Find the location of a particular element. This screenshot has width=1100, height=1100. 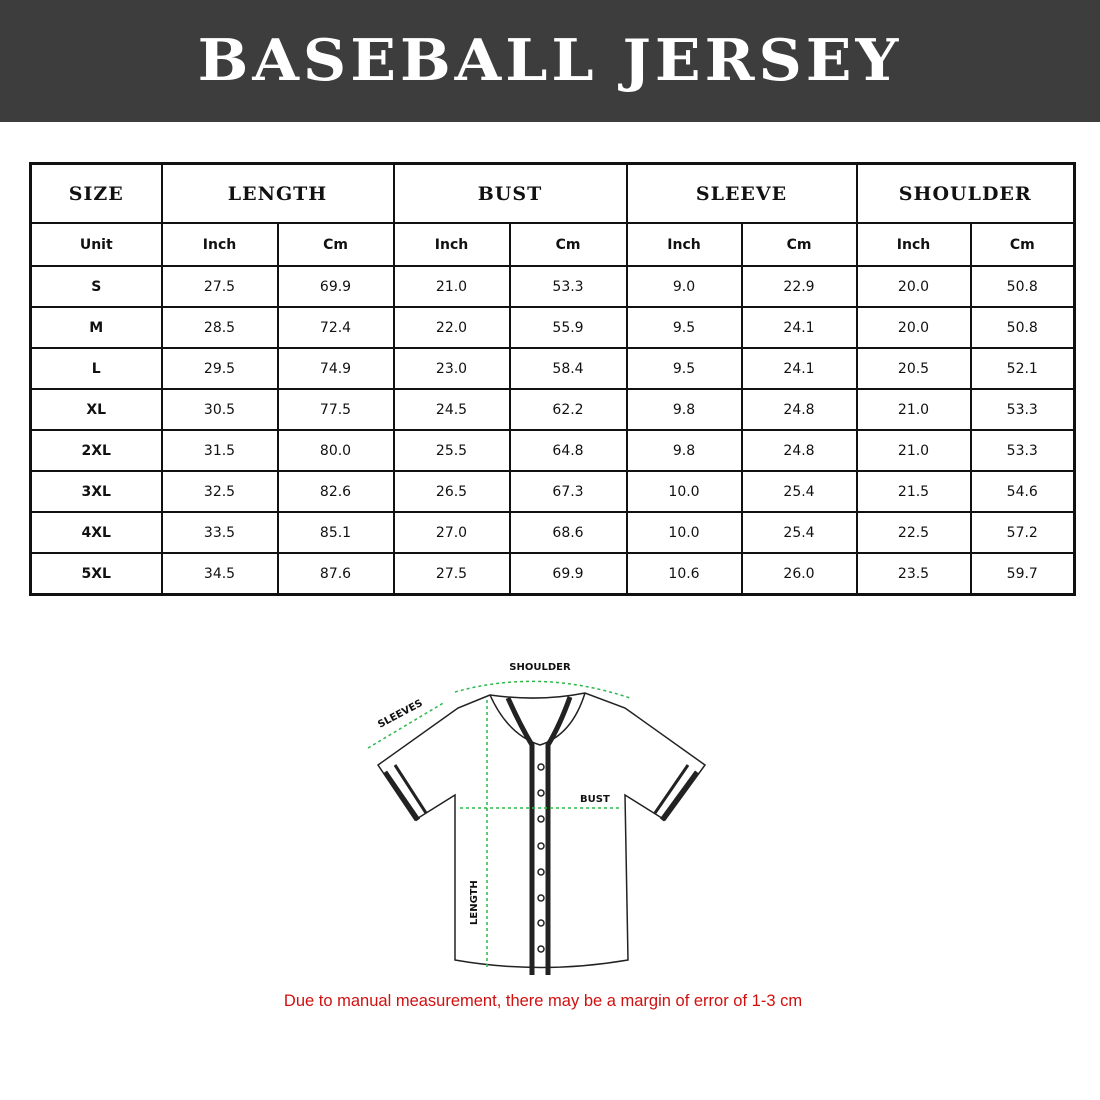

value-cell: 23.0 is located at coordinates (451, 368).